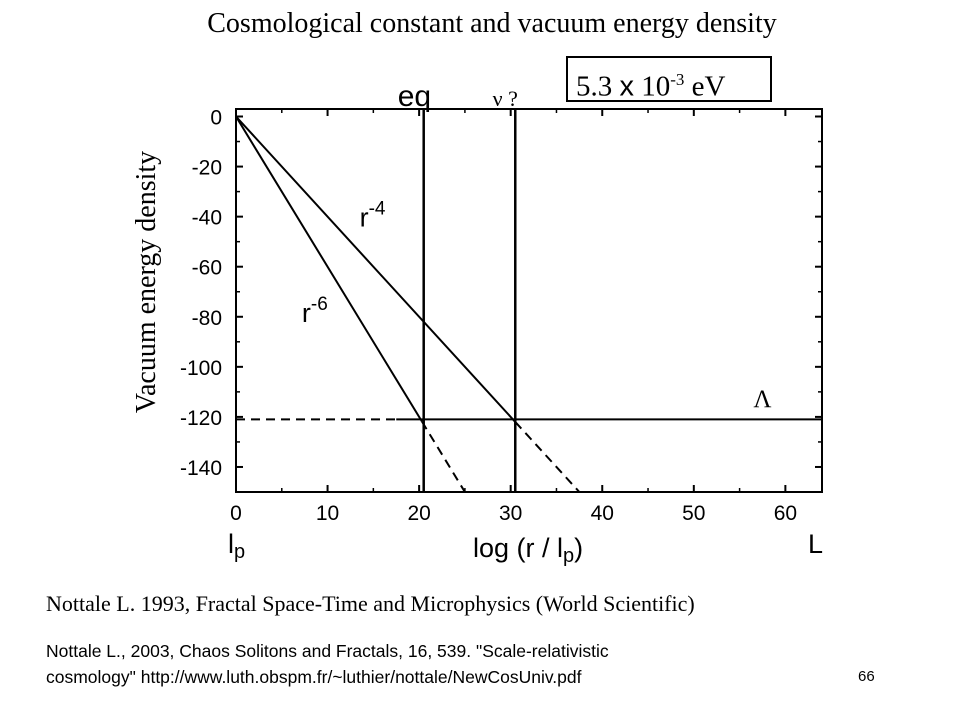 The image size is (960, 720). I want to click on y-axis-label: Vacuum energy density, so click(146, 282).